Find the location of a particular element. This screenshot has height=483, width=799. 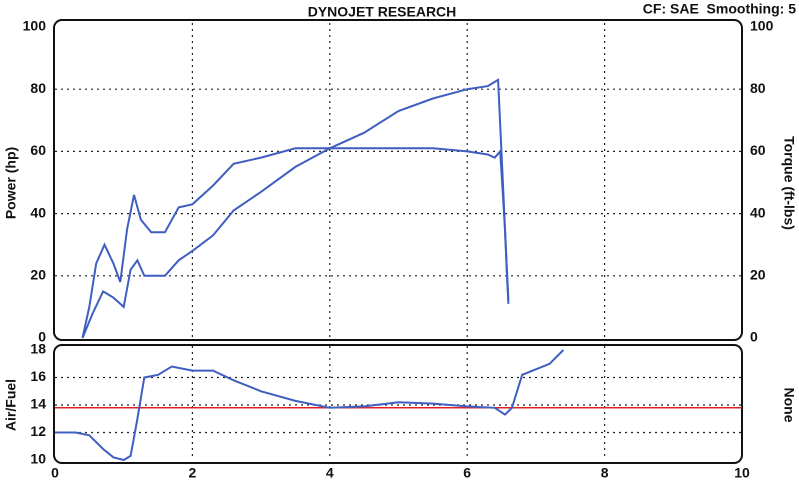

data-line is located at coordinates (310, 405).